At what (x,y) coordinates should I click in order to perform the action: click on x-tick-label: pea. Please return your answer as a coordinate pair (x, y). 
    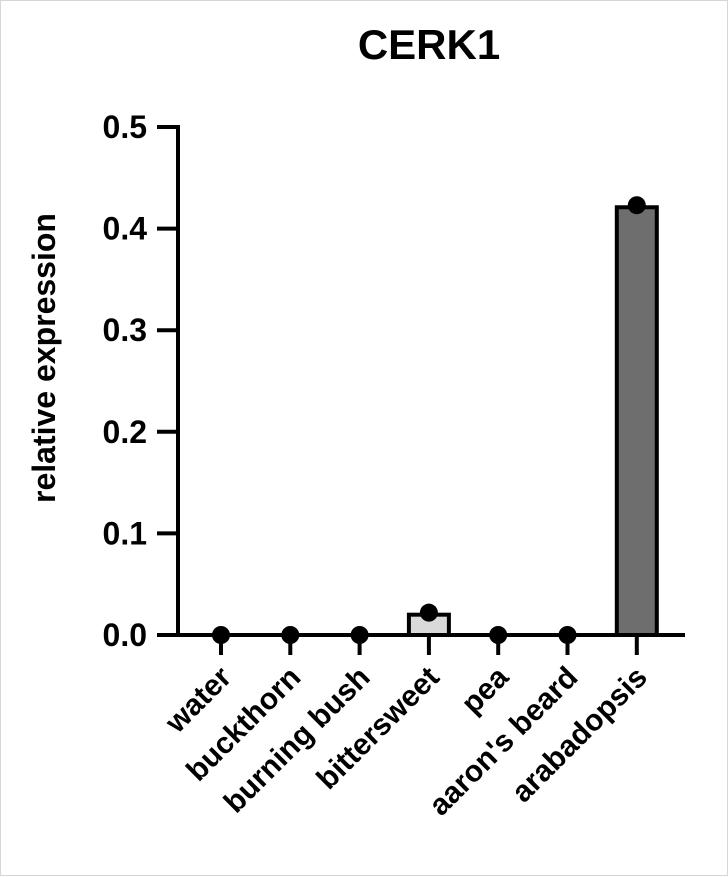
    Looking at the image, I should click on (485, 690).